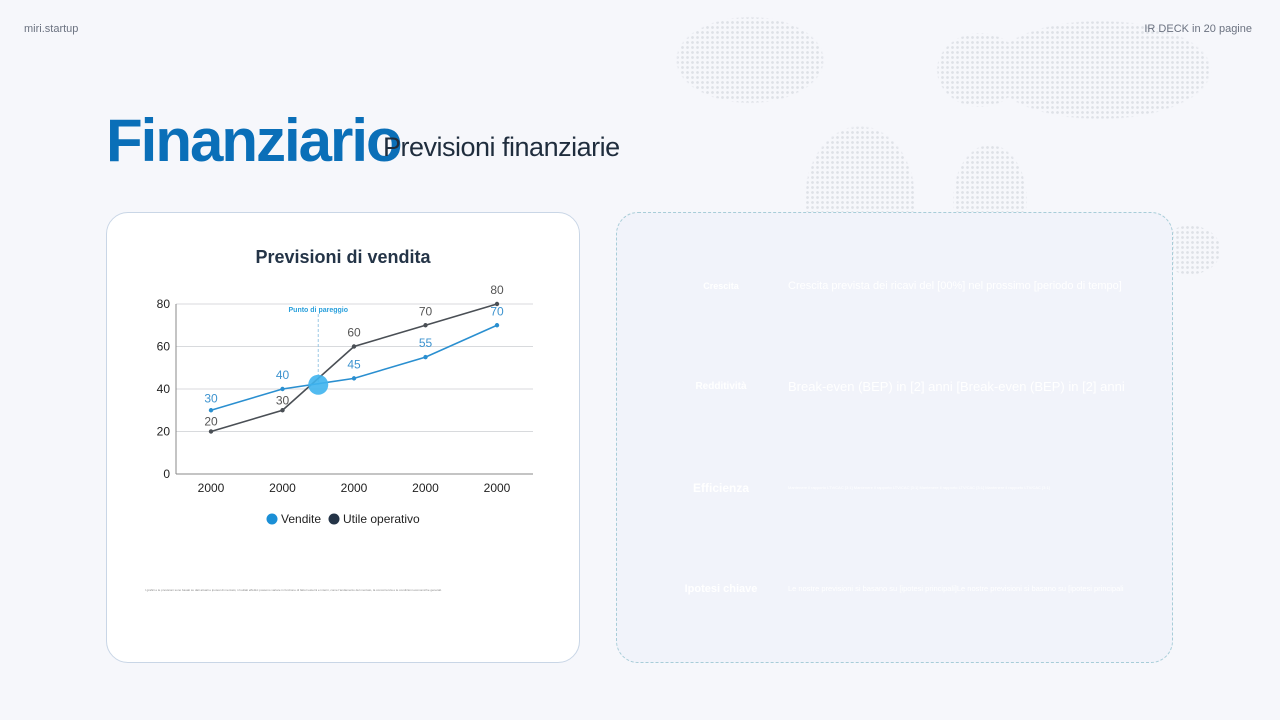 The image size is (1280, 720). Describe the element at coordinates (426, 343) in the screenshot. I see `data-label: 55` at that location.